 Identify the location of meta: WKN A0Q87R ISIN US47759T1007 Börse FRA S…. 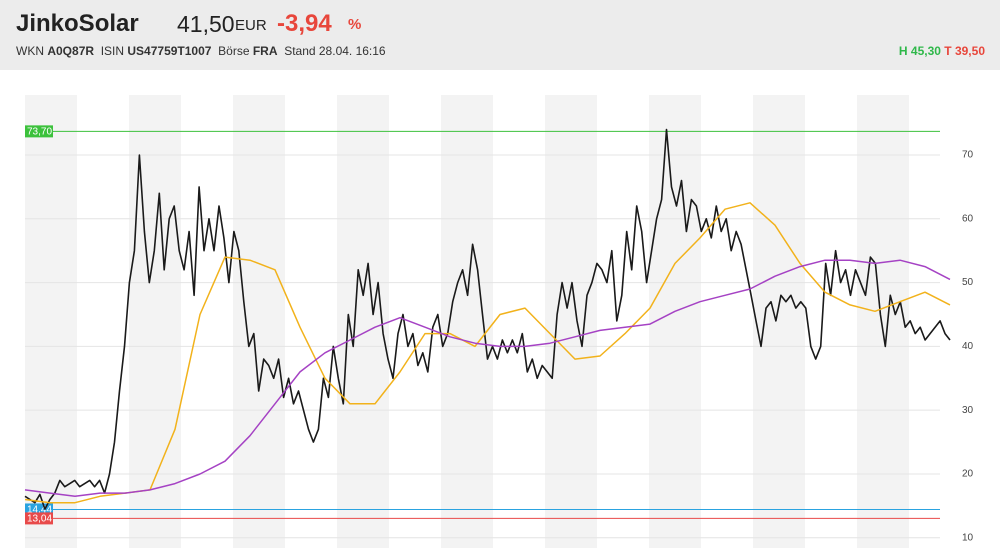
(201, 51).